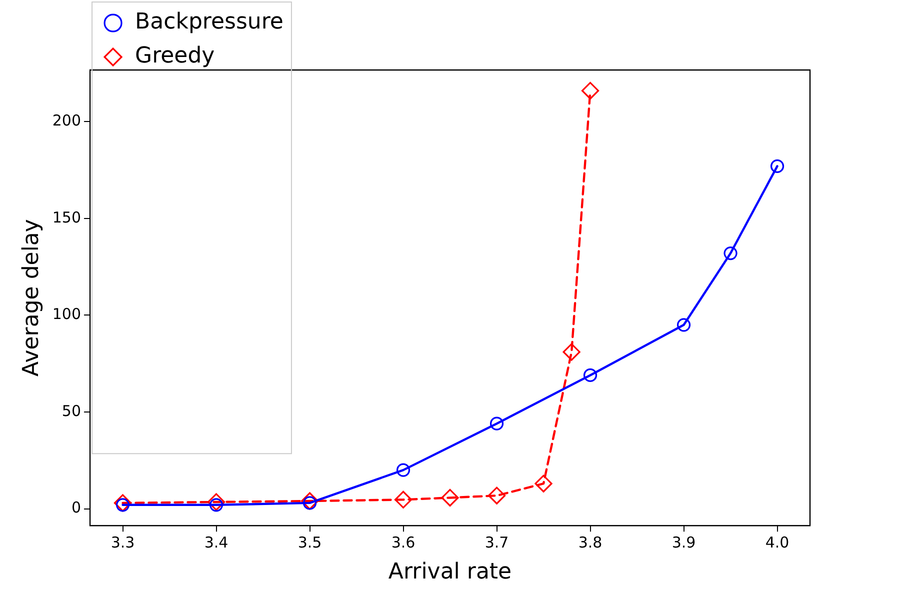 The width and height of the screenshot is (900, 600). Describe the element at coordinates (76, 507) in the screenshot. I see `y-tick-label: 0` at that location.